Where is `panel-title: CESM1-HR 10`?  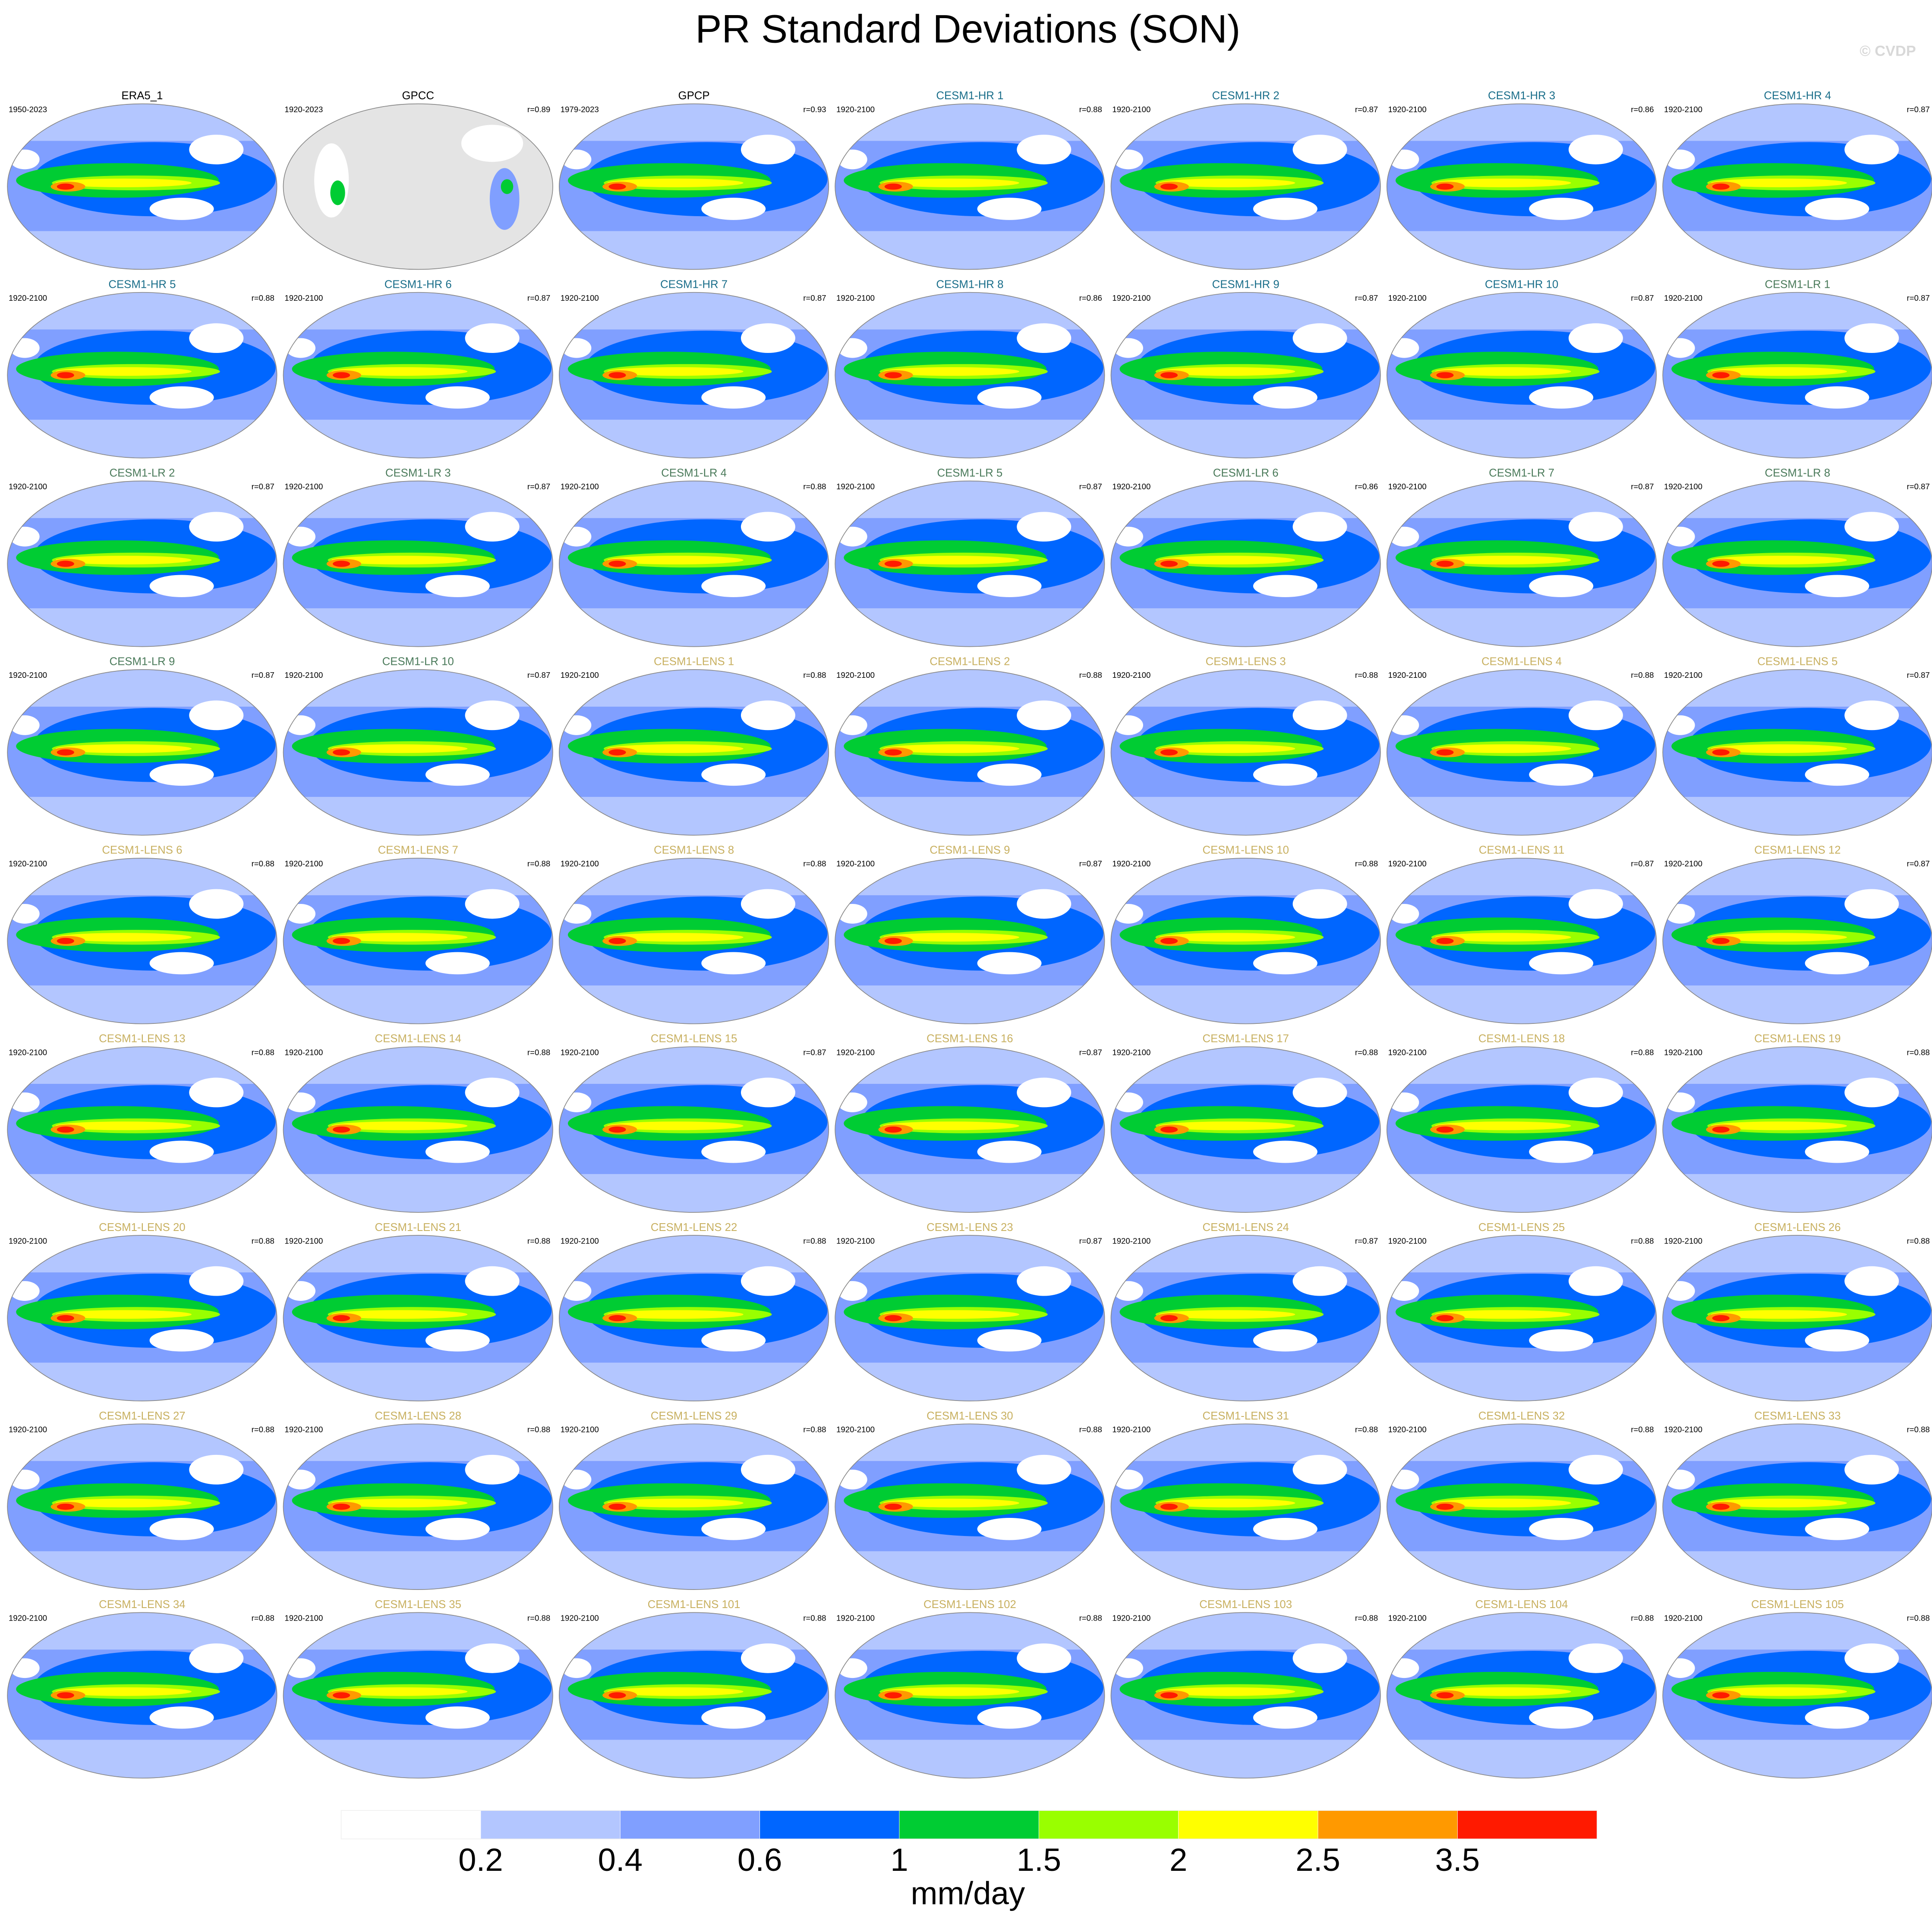 panel-title: CESM1-HR 10 is located at coordinates (1522, 284).